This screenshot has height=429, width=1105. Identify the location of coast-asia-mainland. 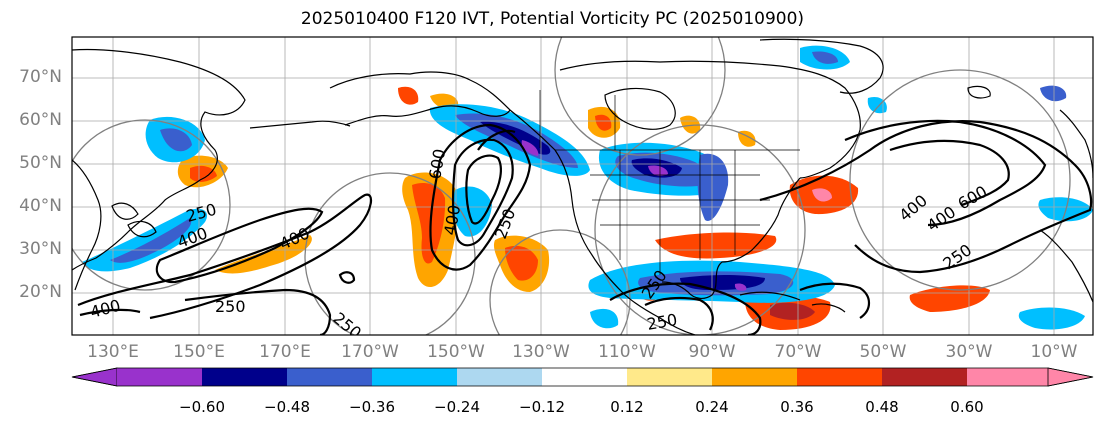
(87, 225).